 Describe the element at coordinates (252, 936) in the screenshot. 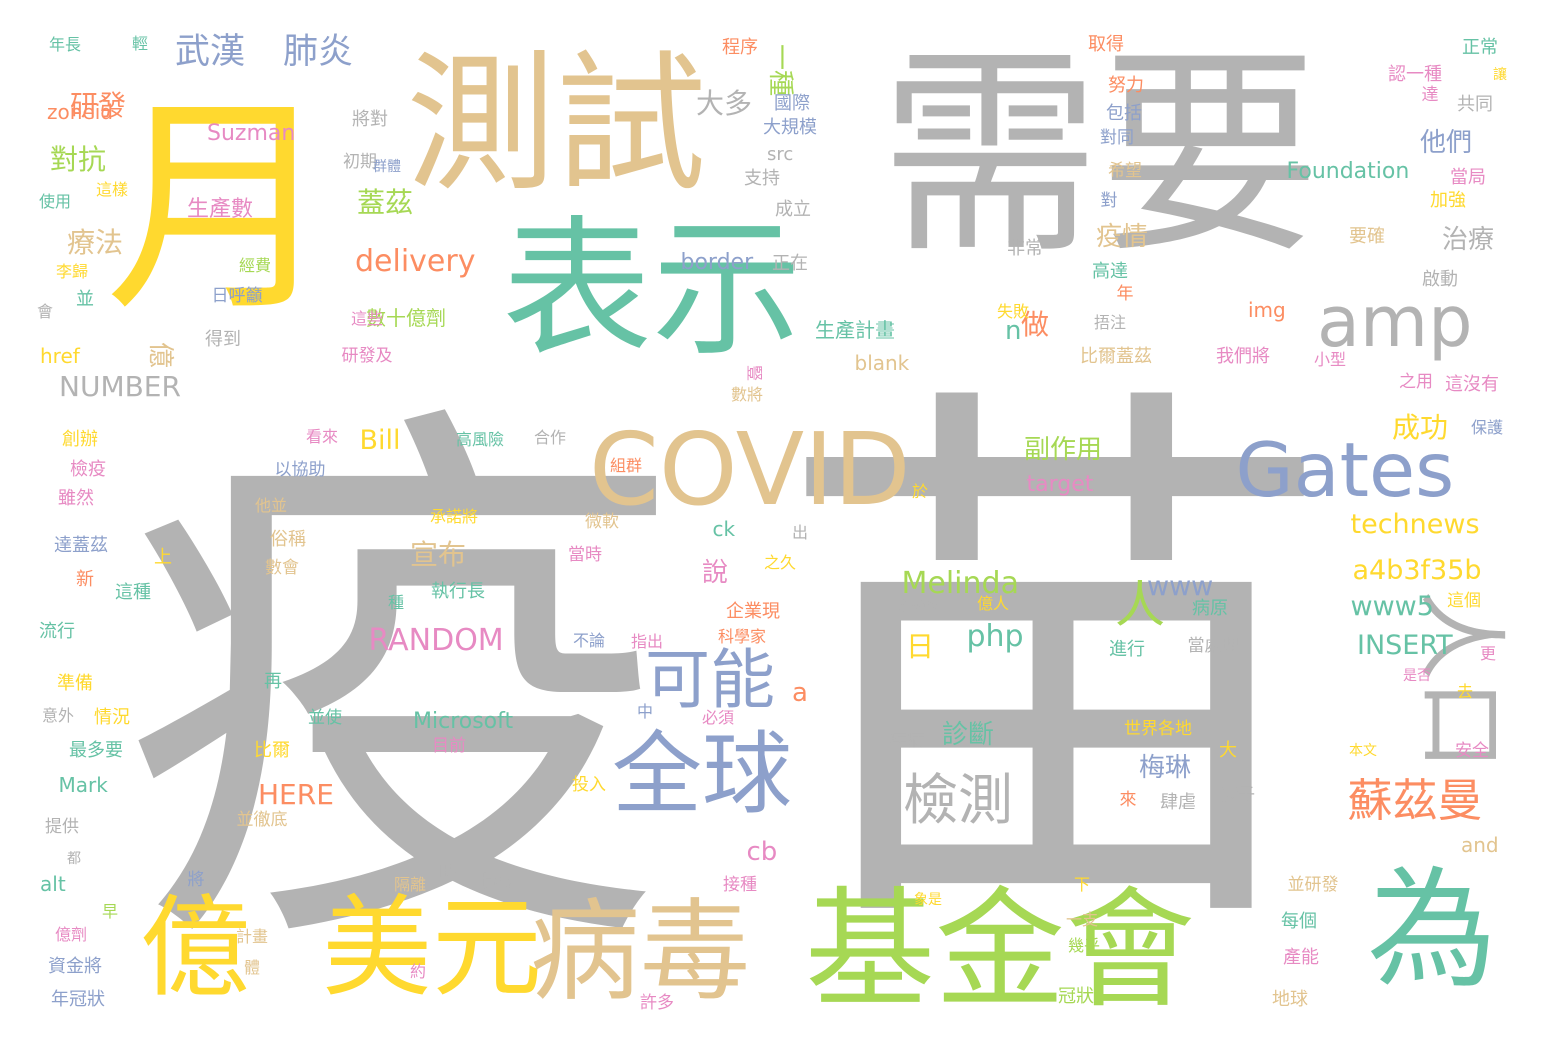

I see `cloud-word: 計畫` at that location.